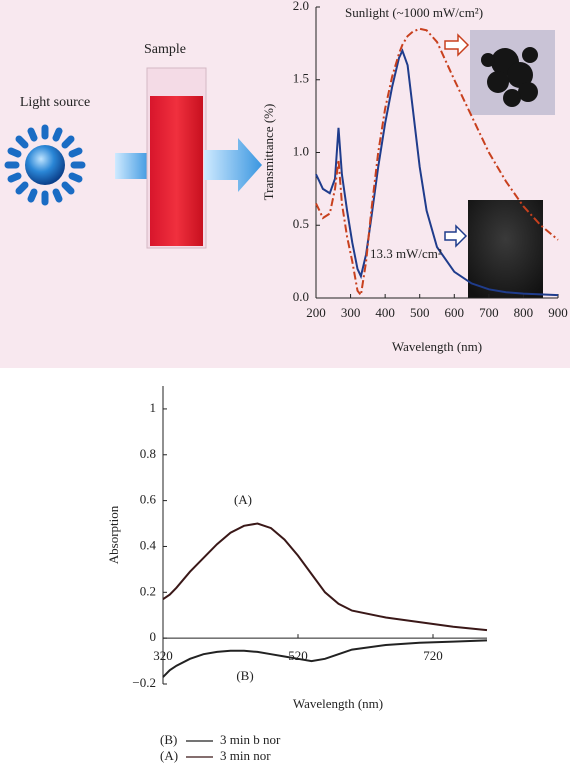  What do you see at coordinates (153, 407) in the screenshot?
I see `y-tick-label: 1` at bounding box center [153, 407].